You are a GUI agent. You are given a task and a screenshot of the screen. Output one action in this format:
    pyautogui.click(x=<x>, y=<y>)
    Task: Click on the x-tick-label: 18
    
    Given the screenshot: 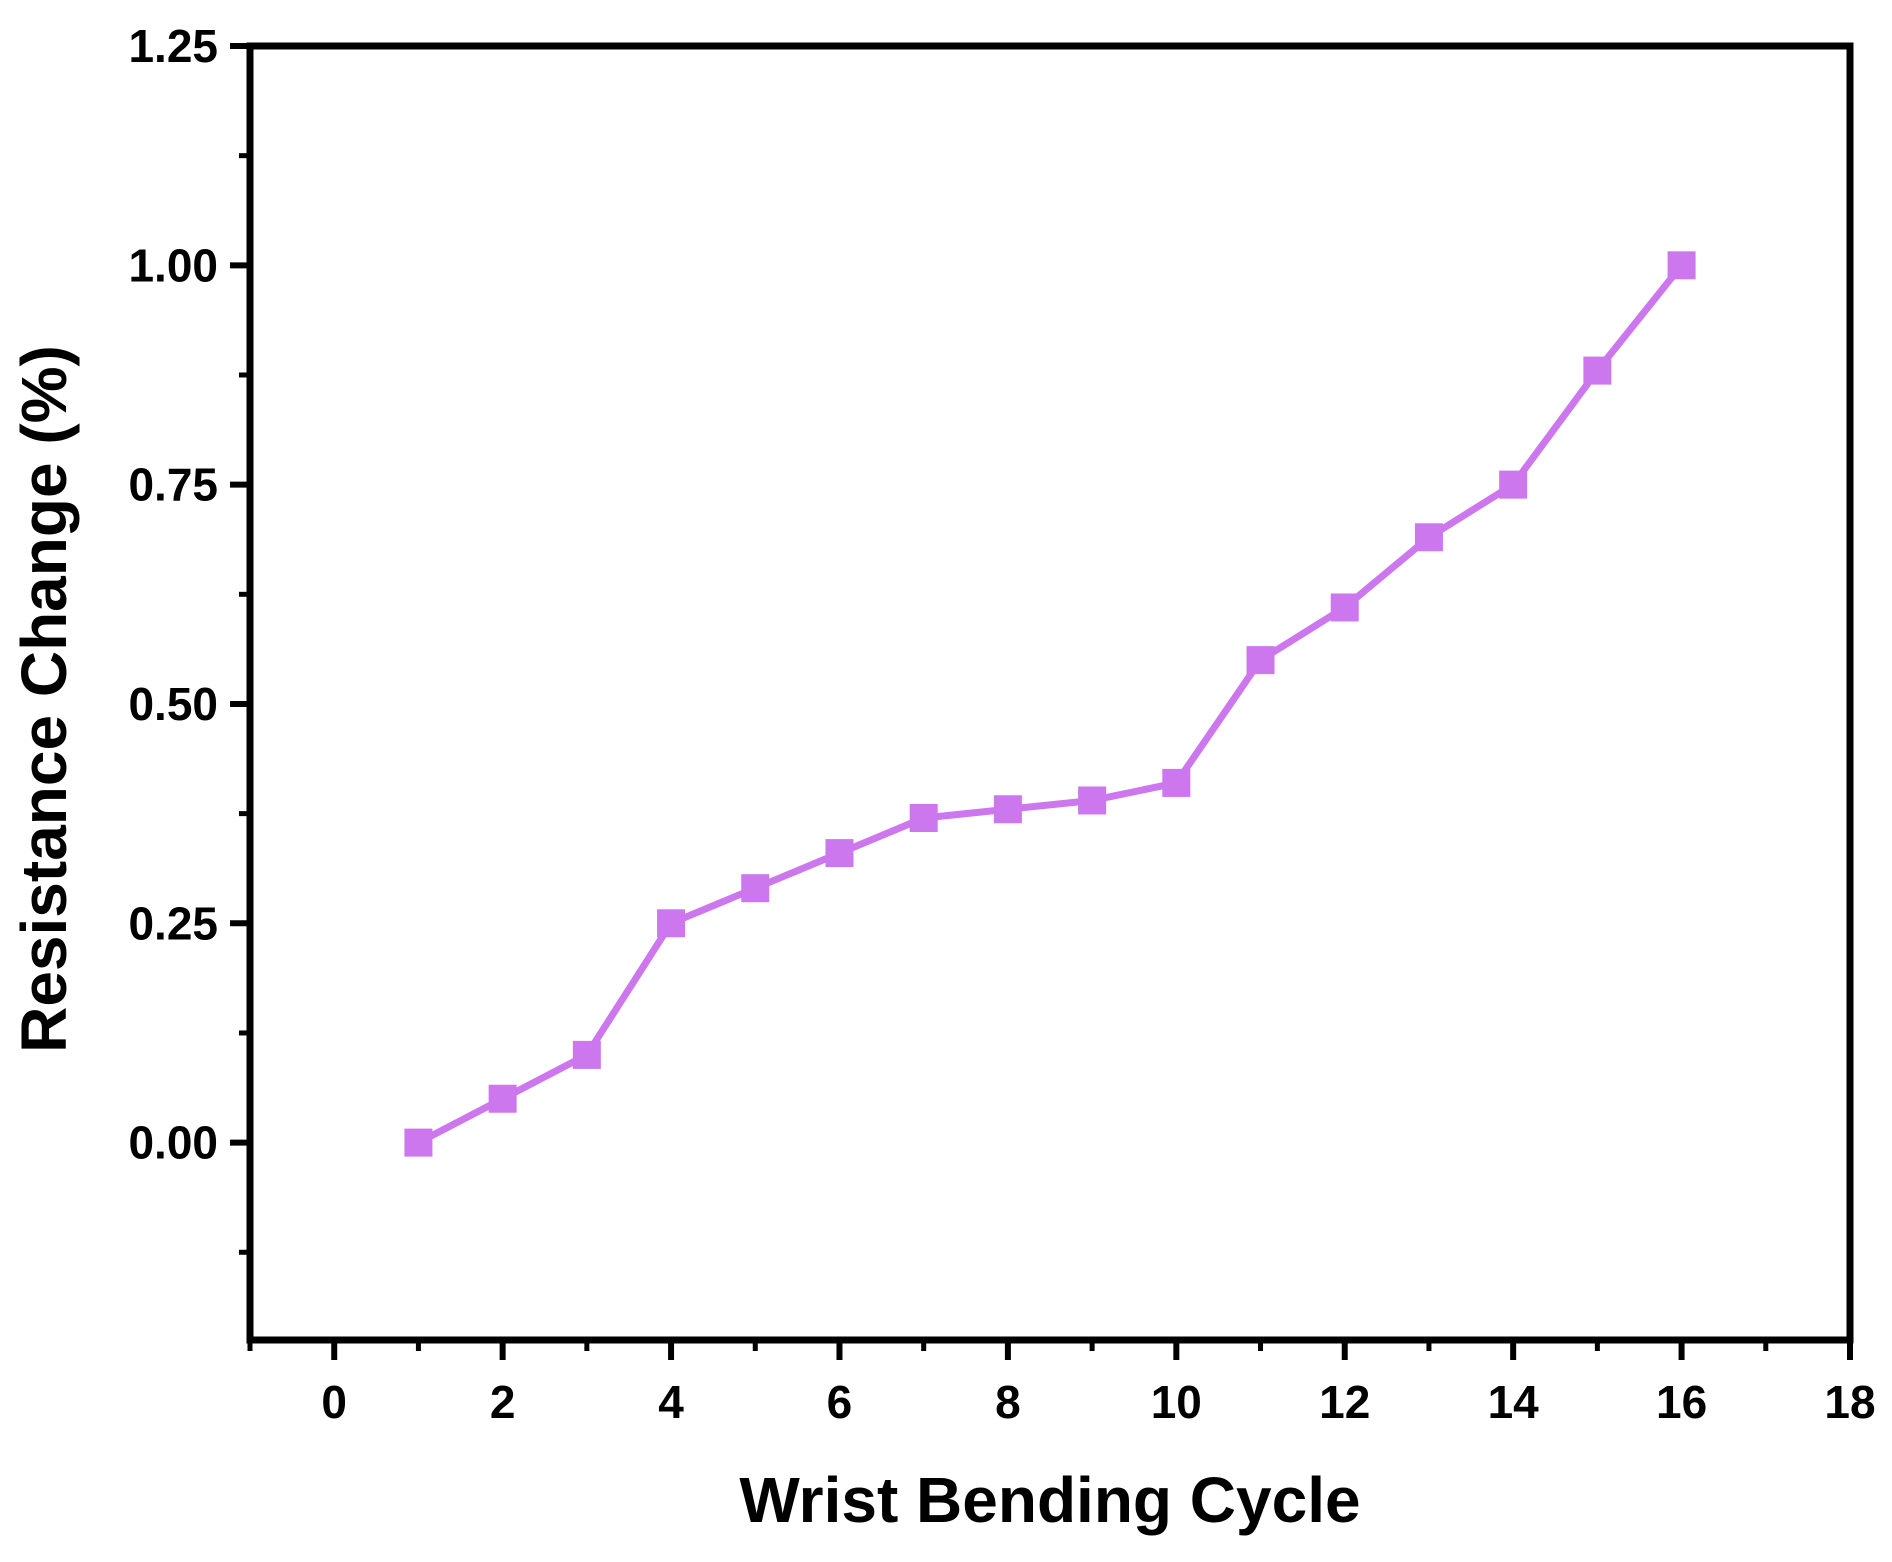 What is the action you would take?
    pyautogui.click(x=1849, y=1402)
    